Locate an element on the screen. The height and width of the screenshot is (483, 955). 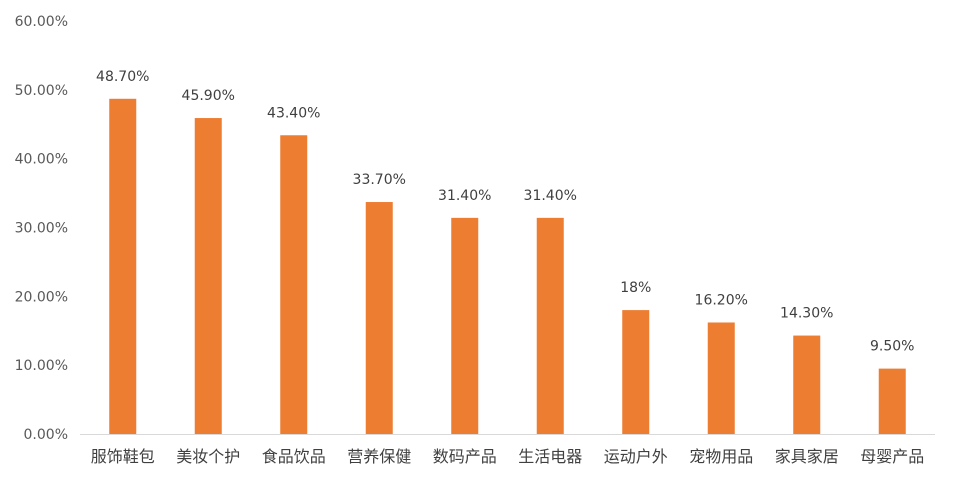
x-category-label-6: 运动户外 is located at coordinates (636, 456).